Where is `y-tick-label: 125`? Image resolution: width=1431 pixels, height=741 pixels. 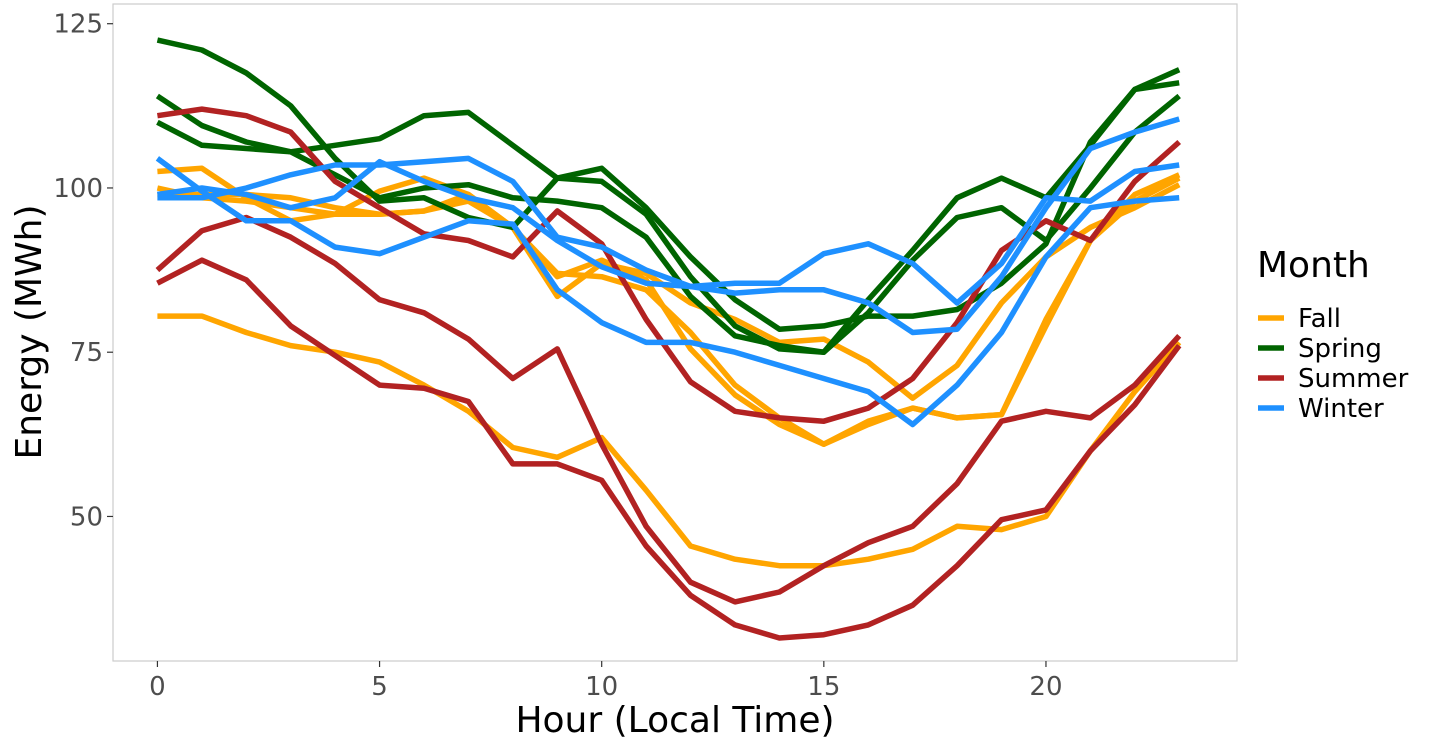
y-tick-label: 125 is located at coordinates (78, 25).